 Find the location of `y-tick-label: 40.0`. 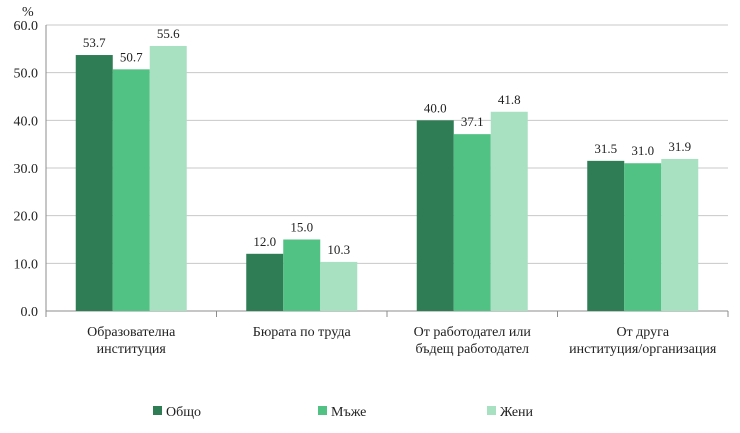

y-tick-label: 40.0 is located at coordinates (26, 121).